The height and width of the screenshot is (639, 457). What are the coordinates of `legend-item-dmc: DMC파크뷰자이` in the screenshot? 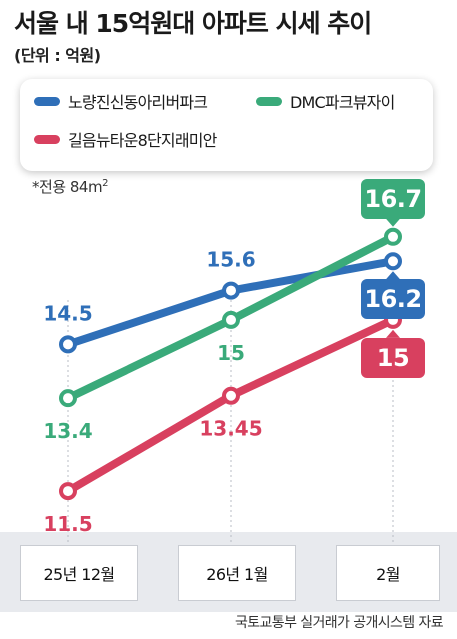 It's located at (325, 101).